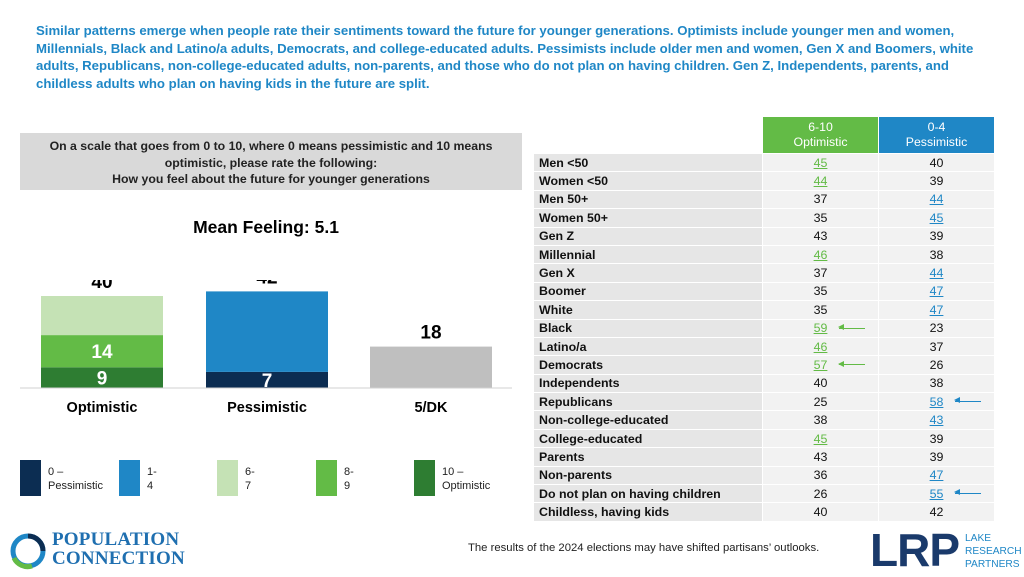 The image size is (1024, 577). I want to click on table-row: College-educated 45 39, so click(764, 438).